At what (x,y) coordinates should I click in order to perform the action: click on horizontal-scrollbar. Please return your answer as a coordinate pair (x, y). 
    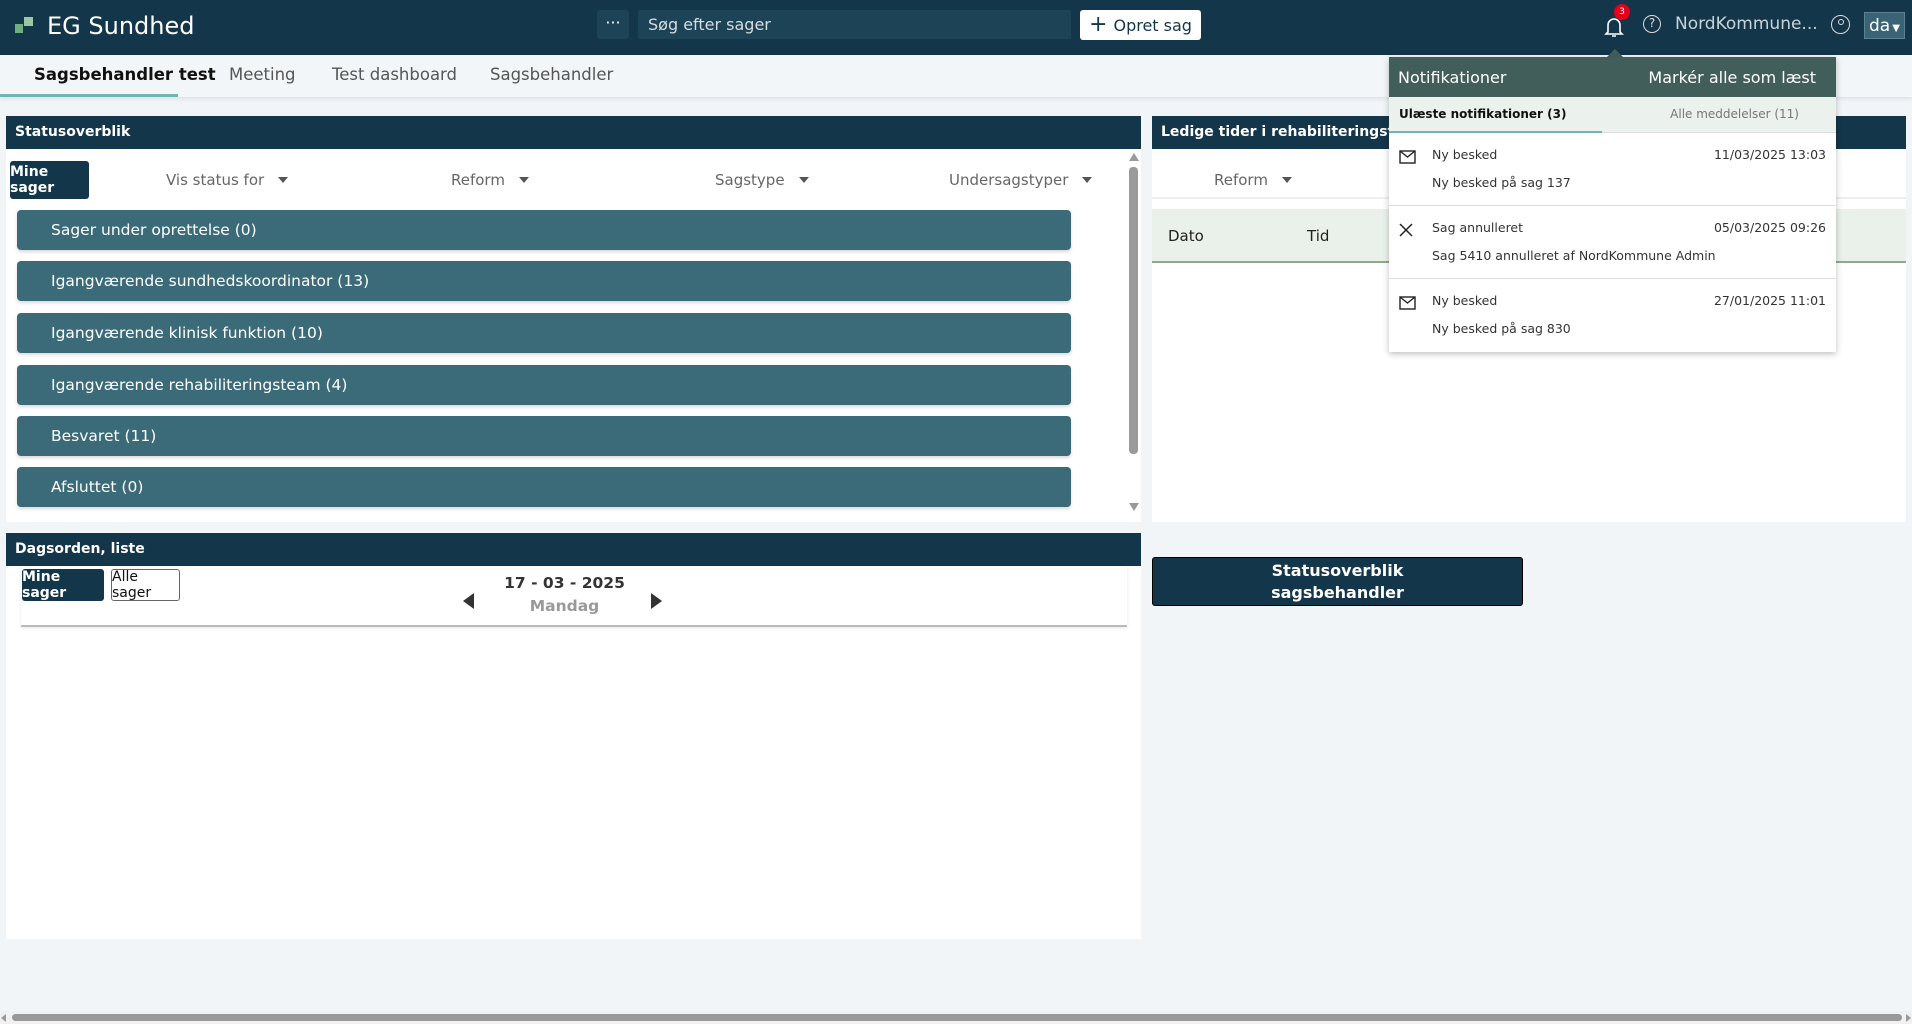
    Looking at the image, I should click on (956, 1017).